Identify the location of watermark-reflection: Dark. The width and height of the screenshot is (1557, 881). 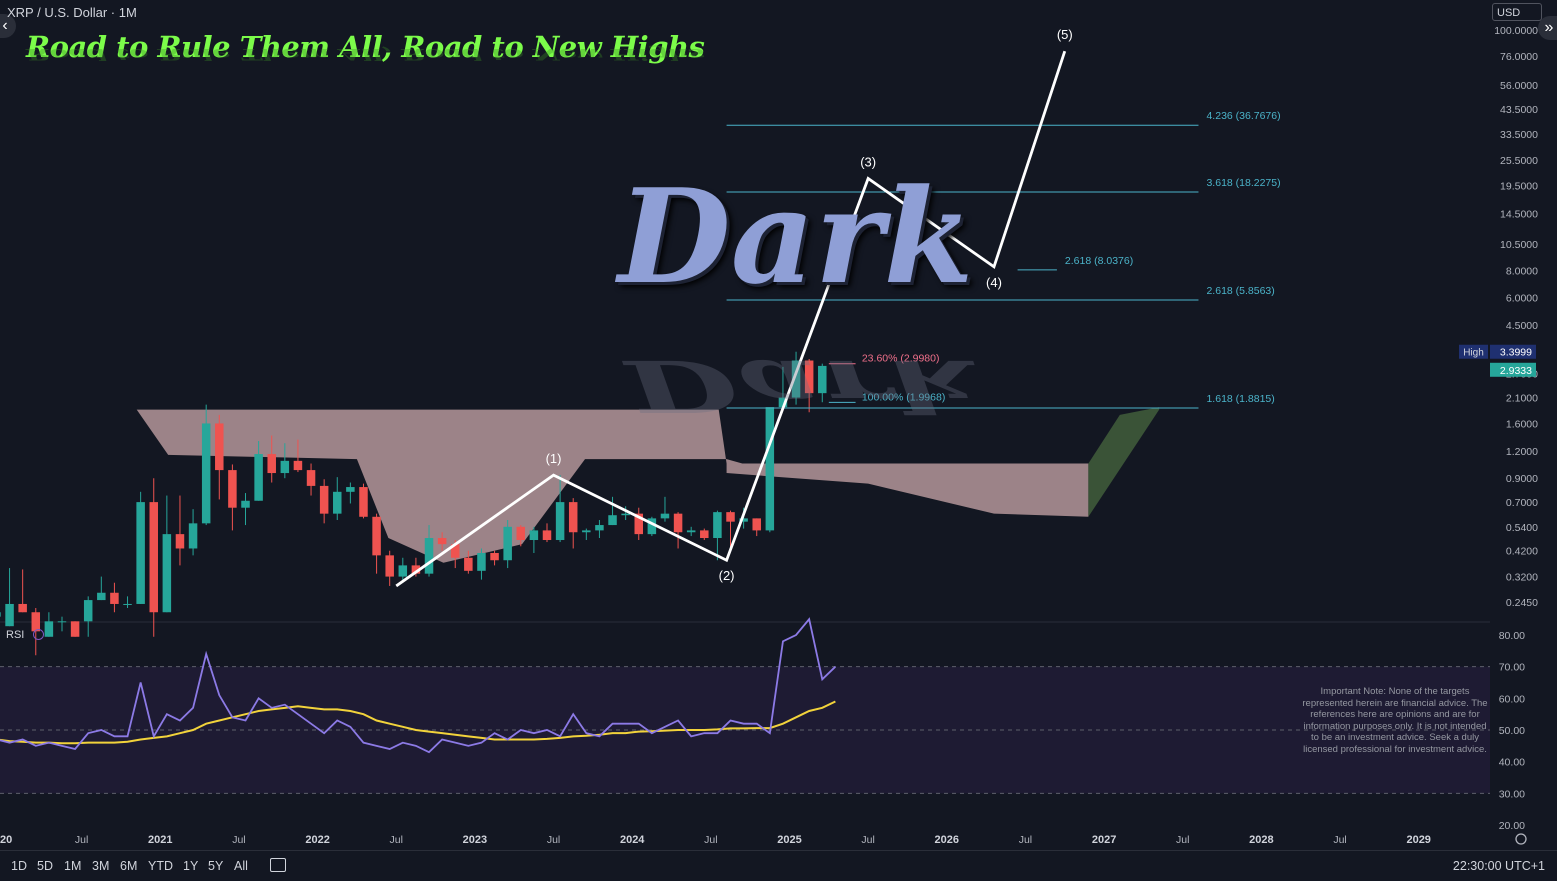
(803, 385).